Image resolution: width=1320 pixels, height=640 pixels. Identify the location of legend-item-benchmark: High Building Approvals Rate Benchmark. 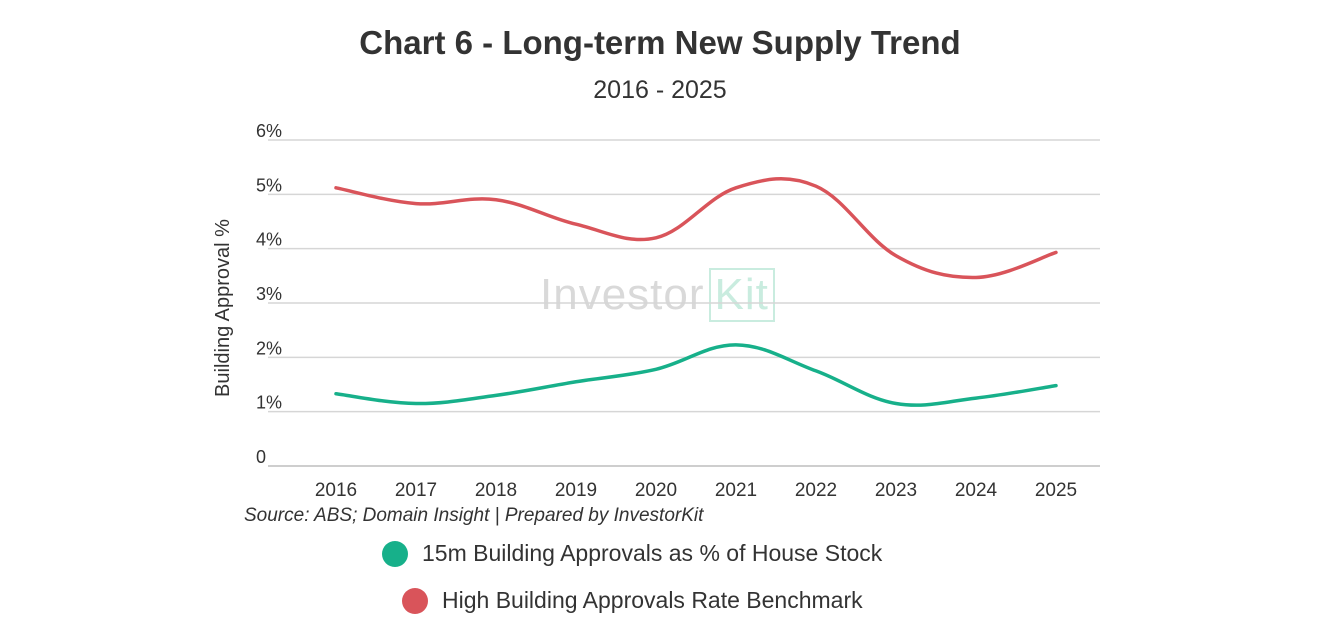
(632, 600).